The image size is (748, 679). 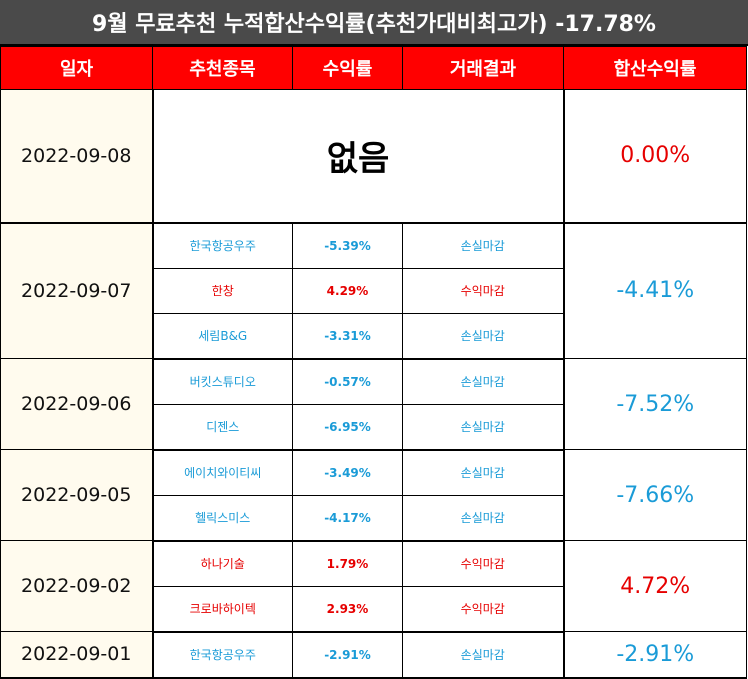 I want to click on stock-return: -4.17%, so click(x=347, y=518).